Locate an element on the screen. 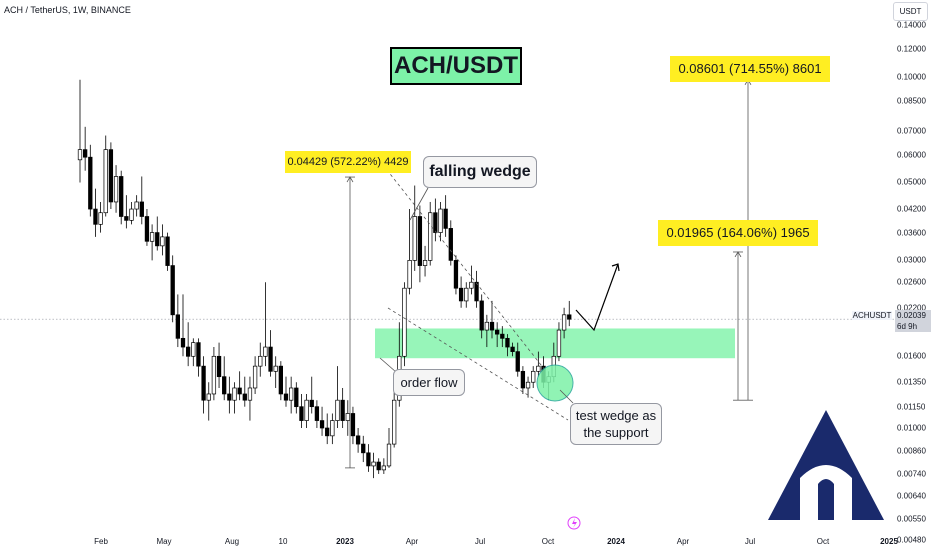 The image size is (932, 550). price-tick-label: 0.00860 is located at coordinates (911, 451).